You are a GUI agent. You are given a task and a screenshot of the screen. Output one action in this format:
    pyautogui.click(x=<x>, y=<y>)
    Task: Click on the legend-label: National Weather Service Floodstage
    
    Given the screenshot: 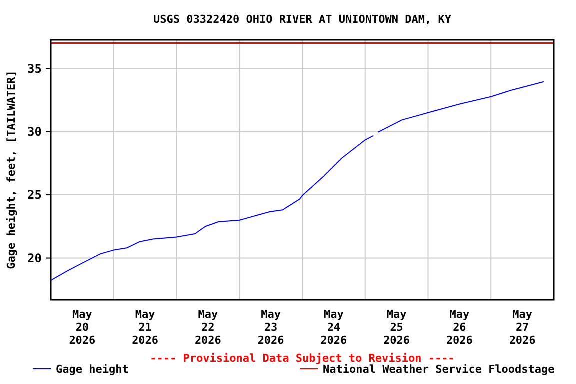 What is the action you would take?
    pyautogui.click(x=439, y=369)
    